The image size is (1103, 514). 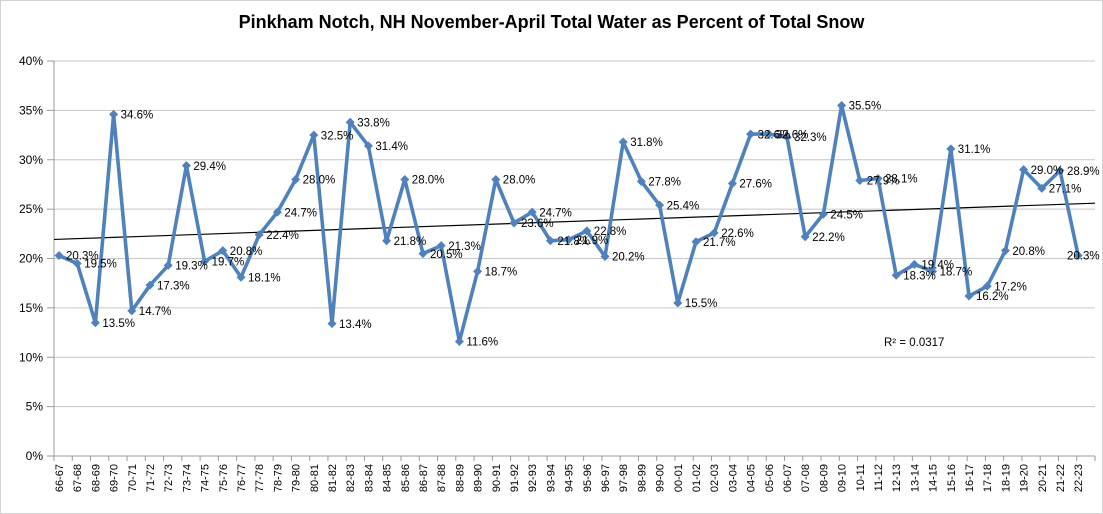 What do you see at coordinates (351, 478) in the screenshot?
I see `x-axis-label: 82-83` at bounding box center [351, 478].